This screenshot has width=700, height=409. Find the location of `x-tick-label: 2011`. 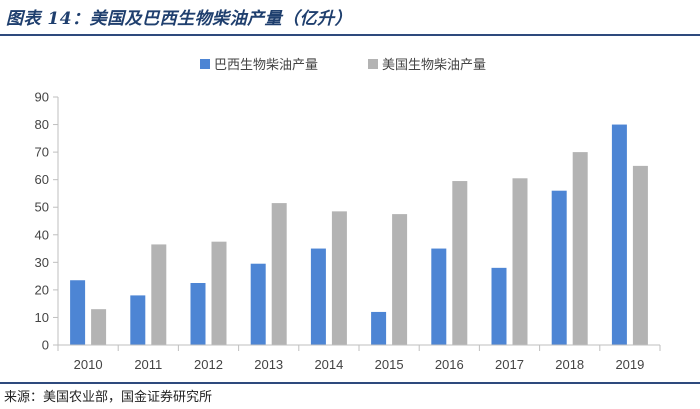

x-tick-label: 2011 is located at coordinates (148, 364).